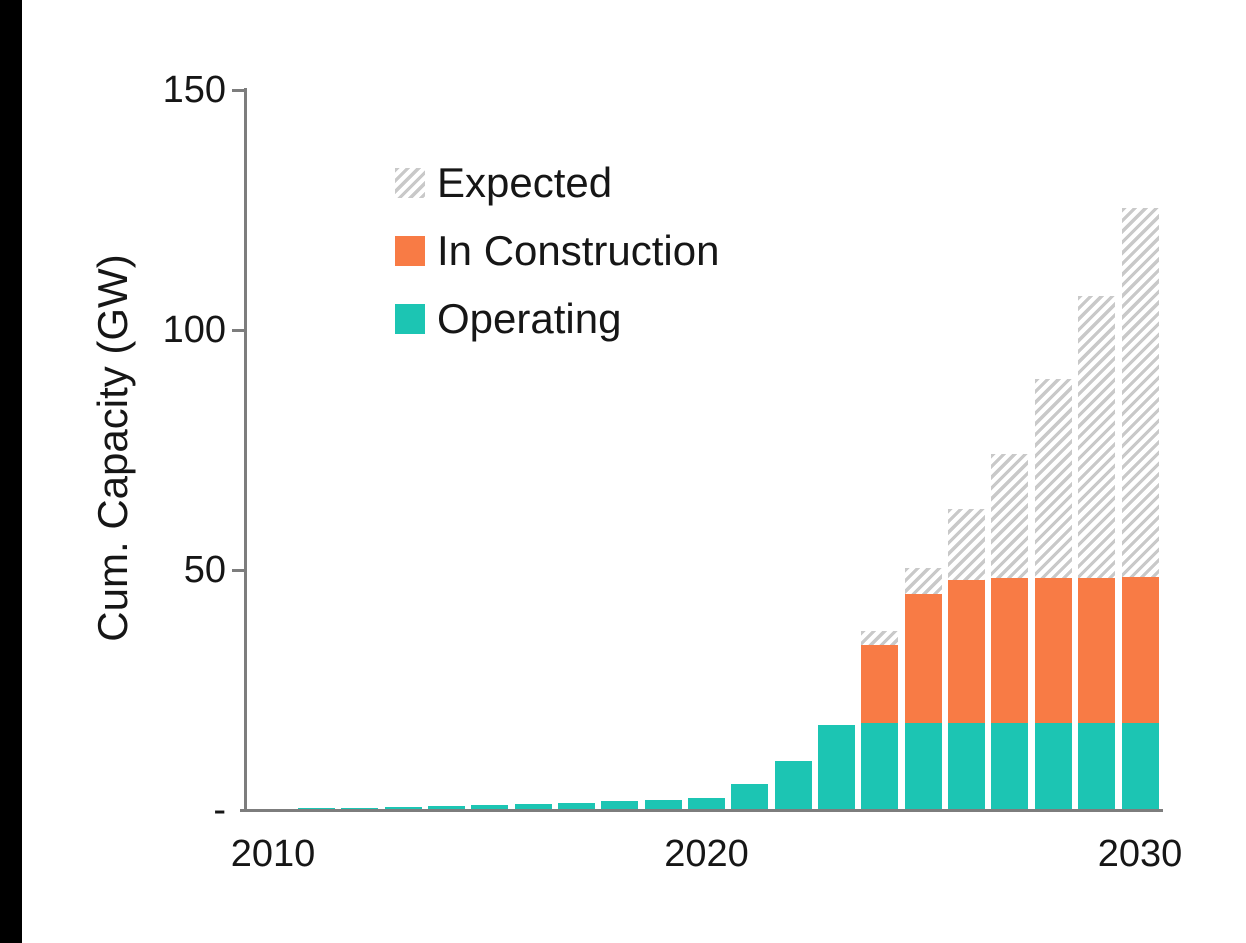  What do you see at coordinates (219, 810) in the screenshot?
I see `y-tick-label: -` at bounding box center [219, 810].